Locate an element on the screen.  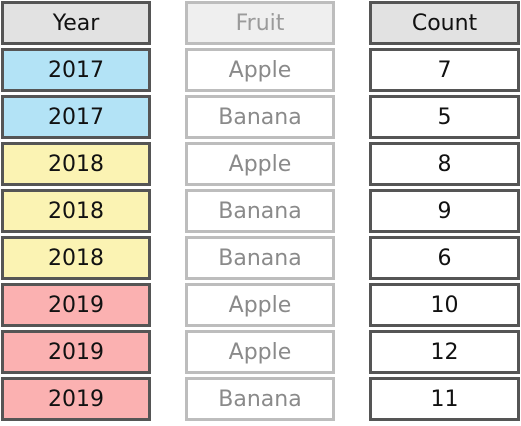
count-cell: 9 is located at coordinates (444, 211).